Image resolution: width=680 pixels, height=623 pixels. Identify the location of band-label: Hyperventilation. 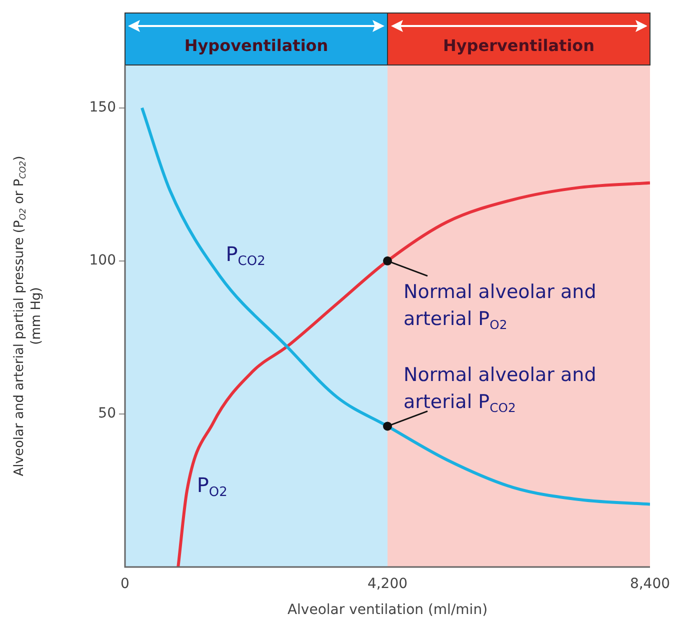
(518, 46).